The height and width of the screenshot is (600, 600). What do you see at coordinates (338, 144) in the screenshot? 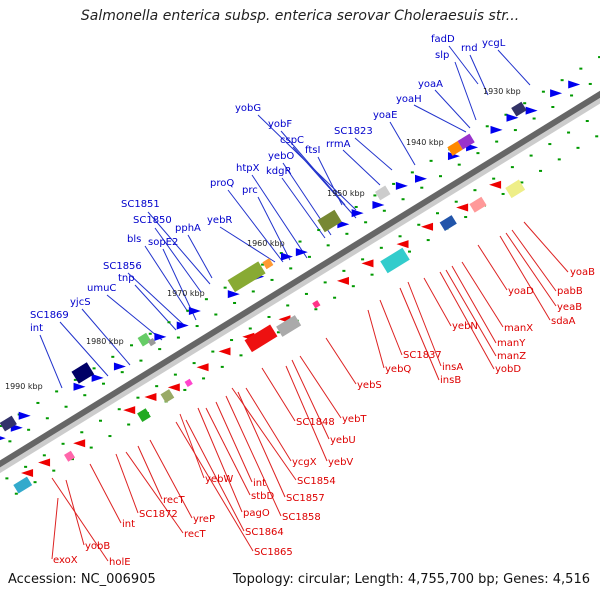
I see `gene-label: rrmA` at bounding box center [338, 144].